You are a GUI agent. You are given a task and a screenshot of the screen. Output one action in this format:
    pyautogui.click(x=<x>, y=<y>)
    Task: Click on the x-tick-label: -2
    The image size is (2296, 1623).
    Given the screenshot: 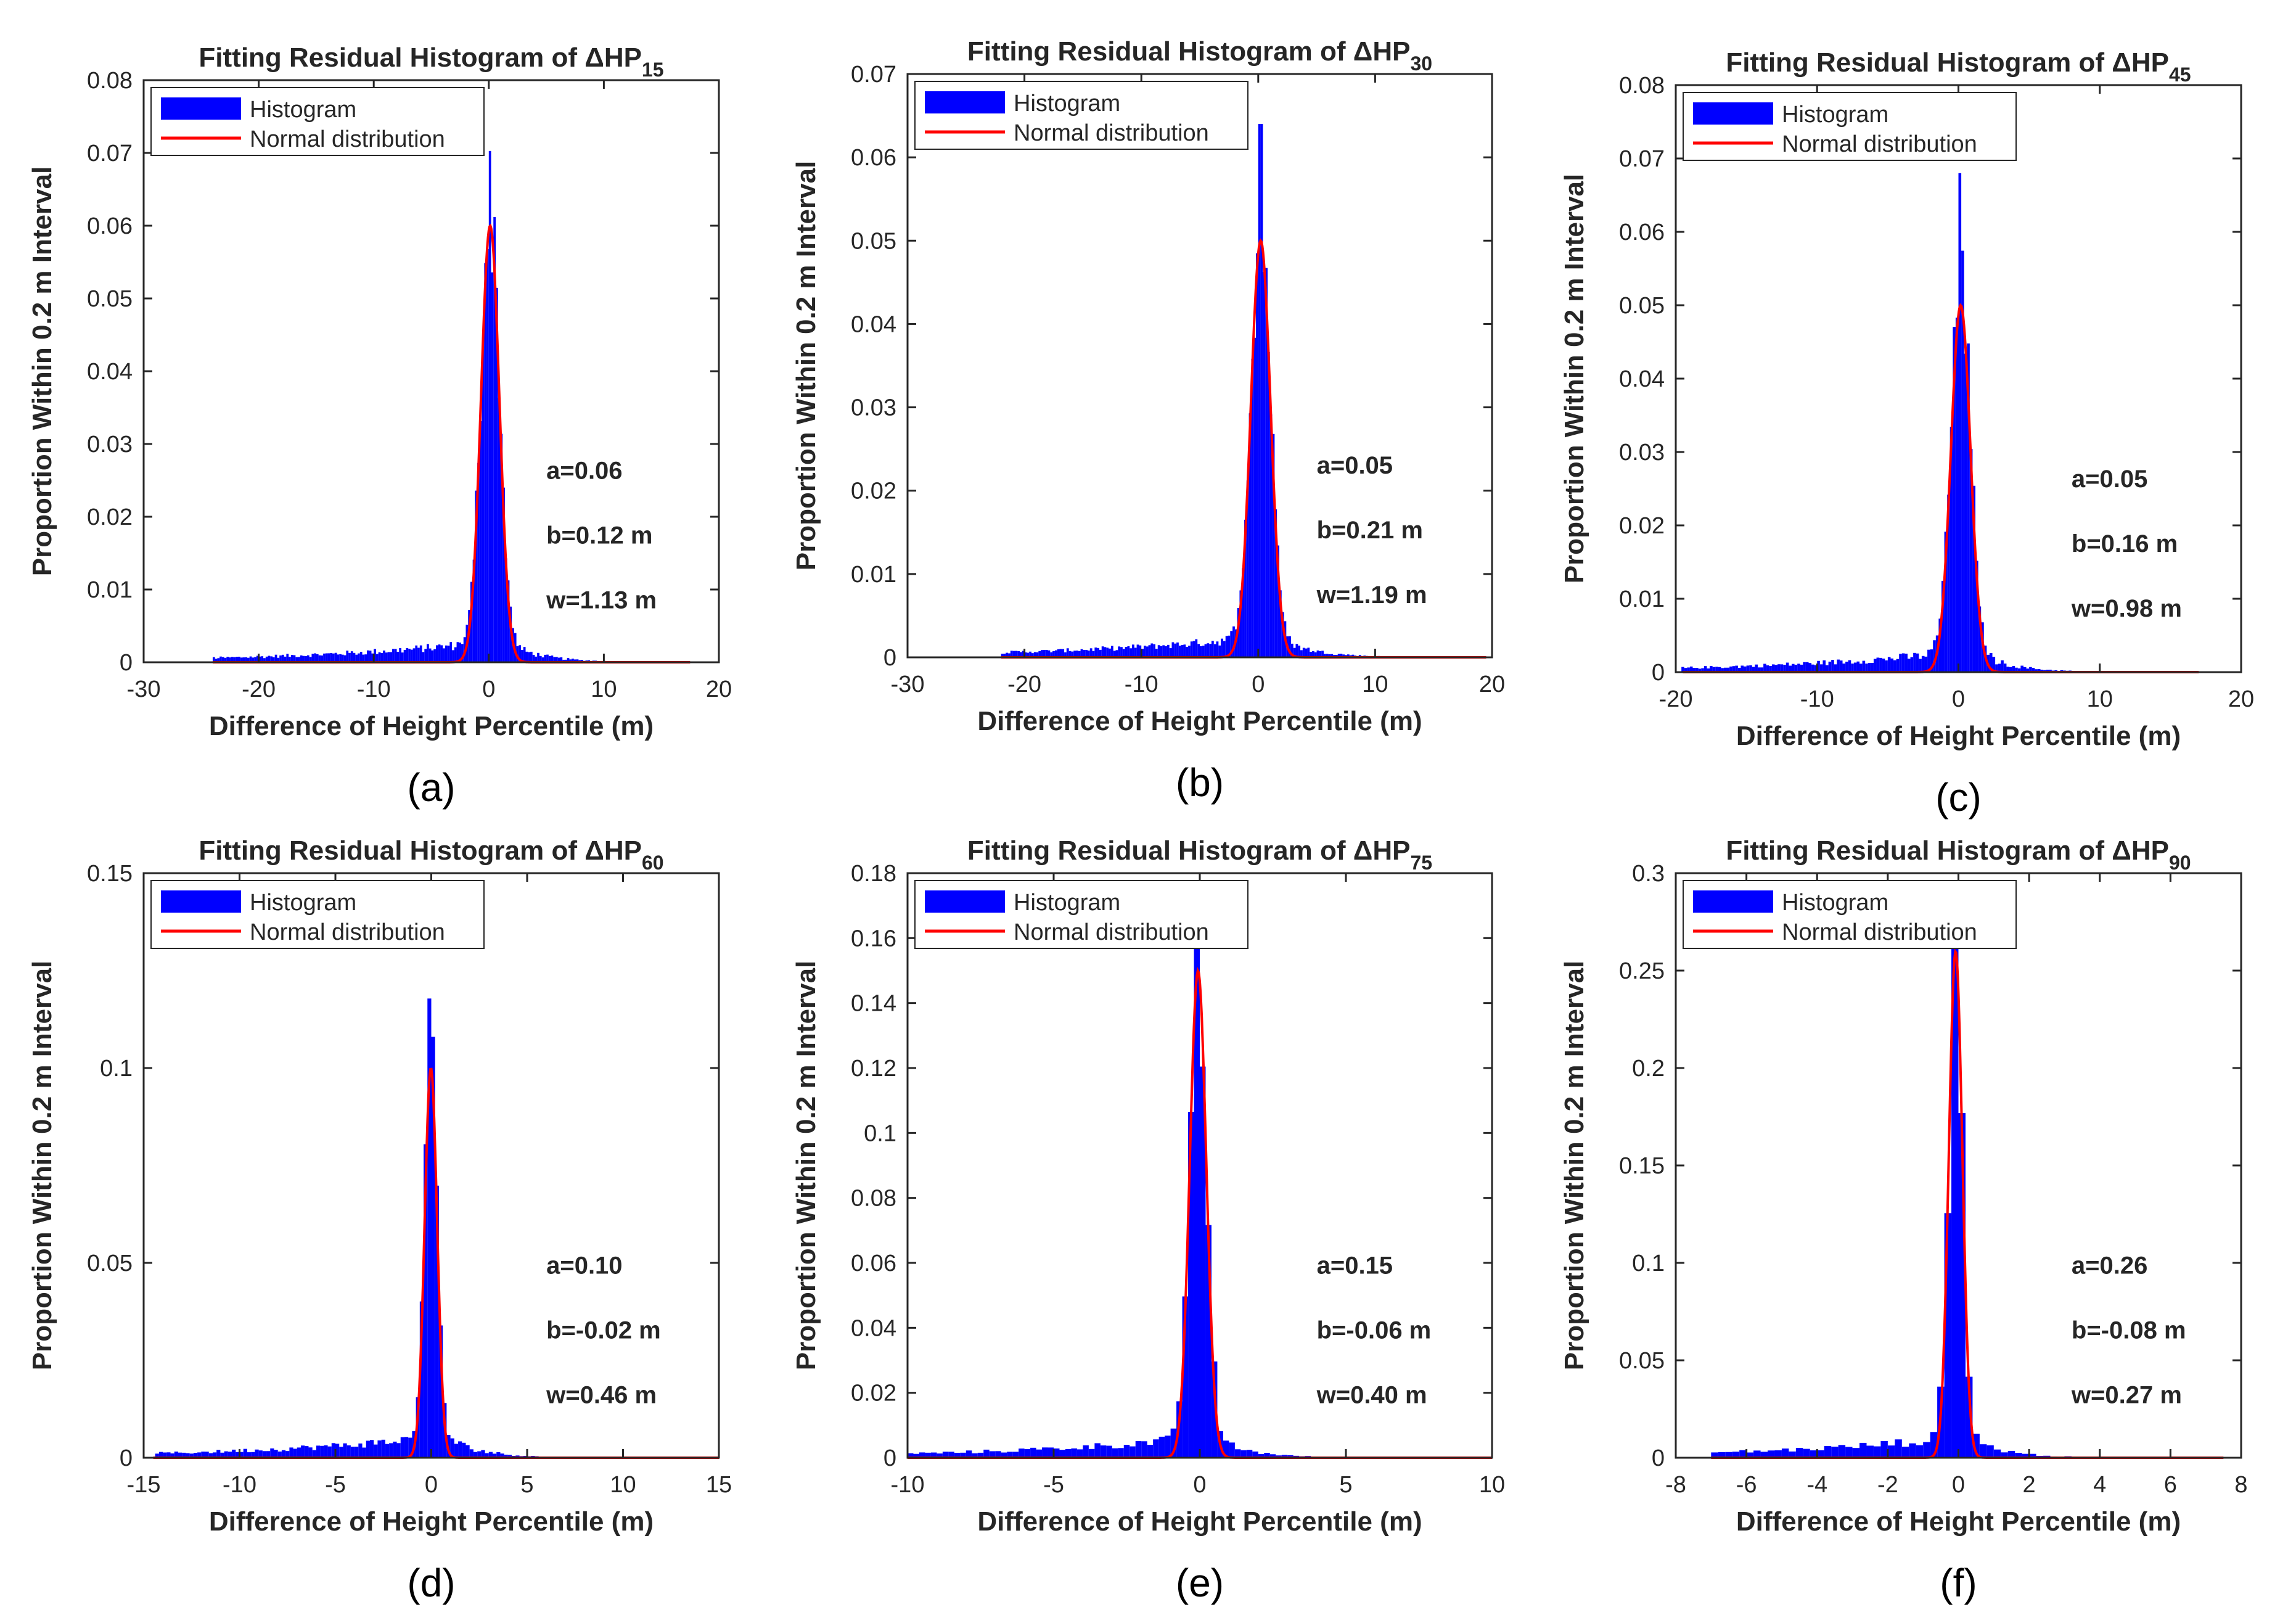 What is the action you would take?
    pyautogui.click(x=1887, y=1485)
    